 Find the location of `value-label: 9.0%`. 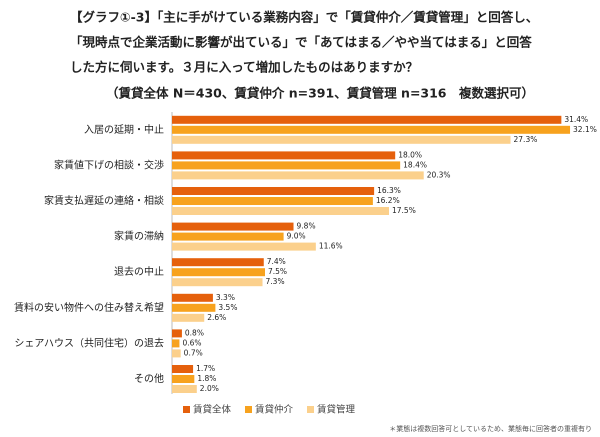

value-label: 9.0% is located at coordinates (296, 236).